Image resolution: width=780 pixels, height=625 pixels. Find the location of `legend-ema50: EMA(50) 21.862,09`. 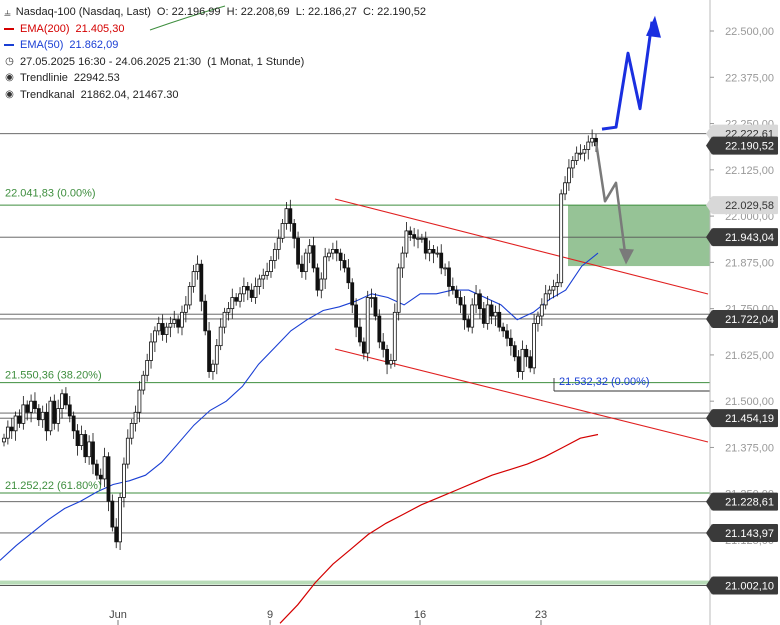

legend-ema50: EMA(50) 21.862,09 is located at coordinates (215, 45).